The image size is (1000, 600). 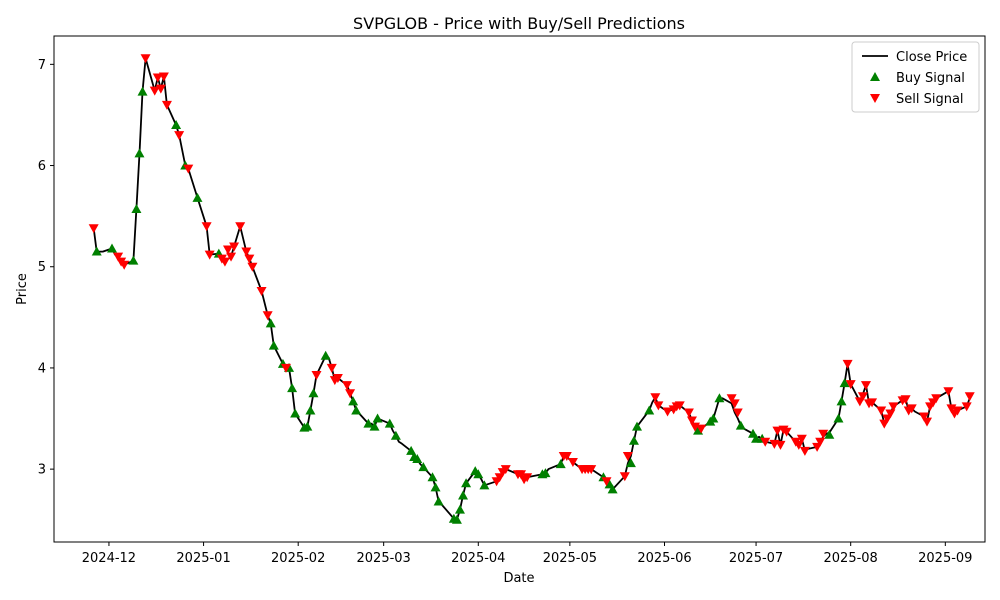 I want to click on legend-buy-triangle-icon, so click(x=875, y=76).